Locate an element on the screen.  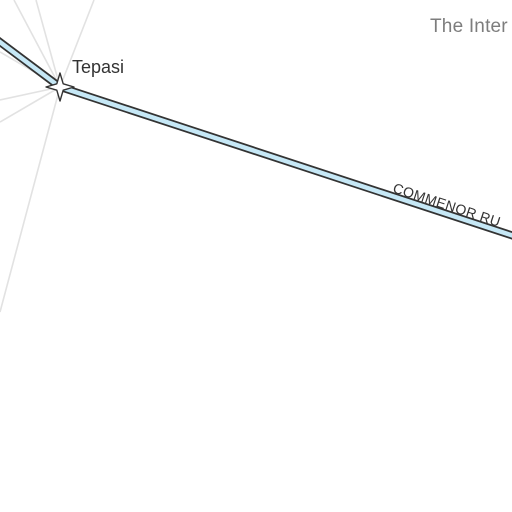
region-label: The Inter is located at coordinates (469, 26).